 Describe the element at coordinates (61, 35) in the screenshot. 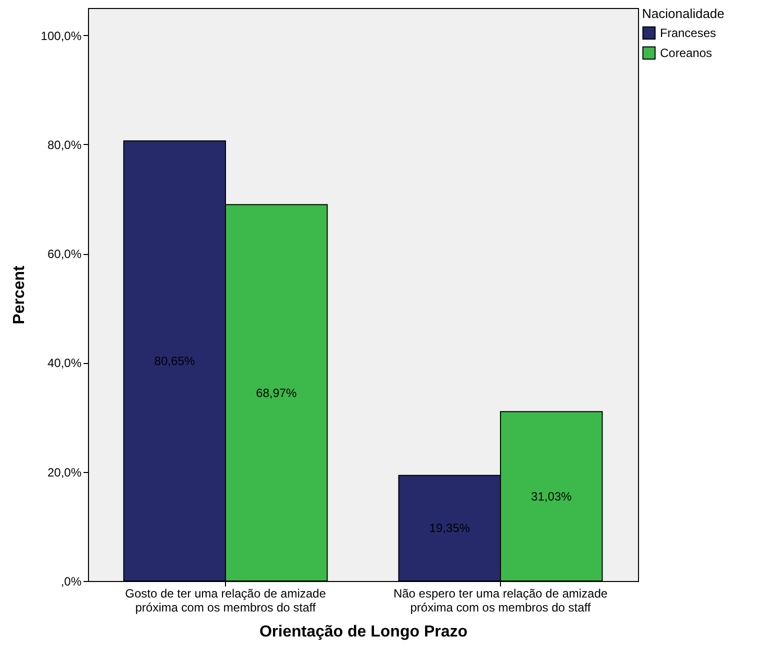

I see `y-tick-label: 100,0%` at that location.